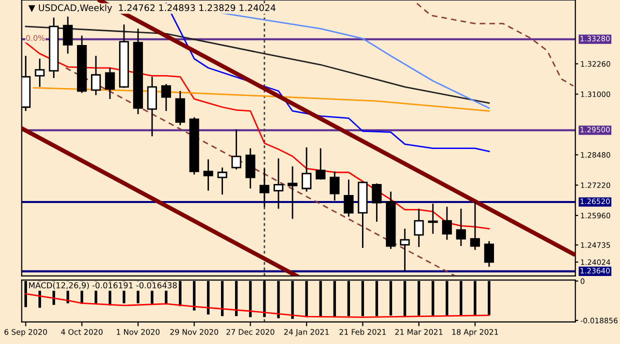 This screenshot has width=620, height=344. Describe the element at coordinates (103, 286) in the screenshot. I see `annotation: MACD(12,26,9) -0.016191 -0.016438` at that location.